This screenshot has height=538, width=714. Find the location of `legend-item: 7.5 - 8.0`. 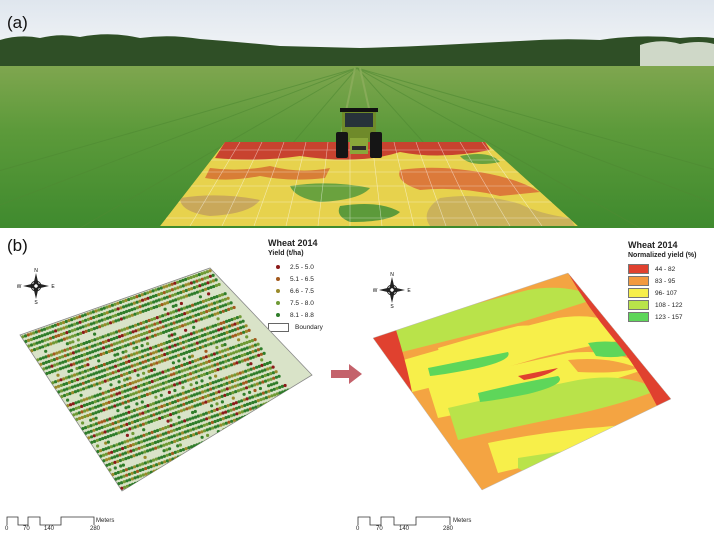

legend-item: 7.5 - 8.0 is located at coordinates (295, 303).